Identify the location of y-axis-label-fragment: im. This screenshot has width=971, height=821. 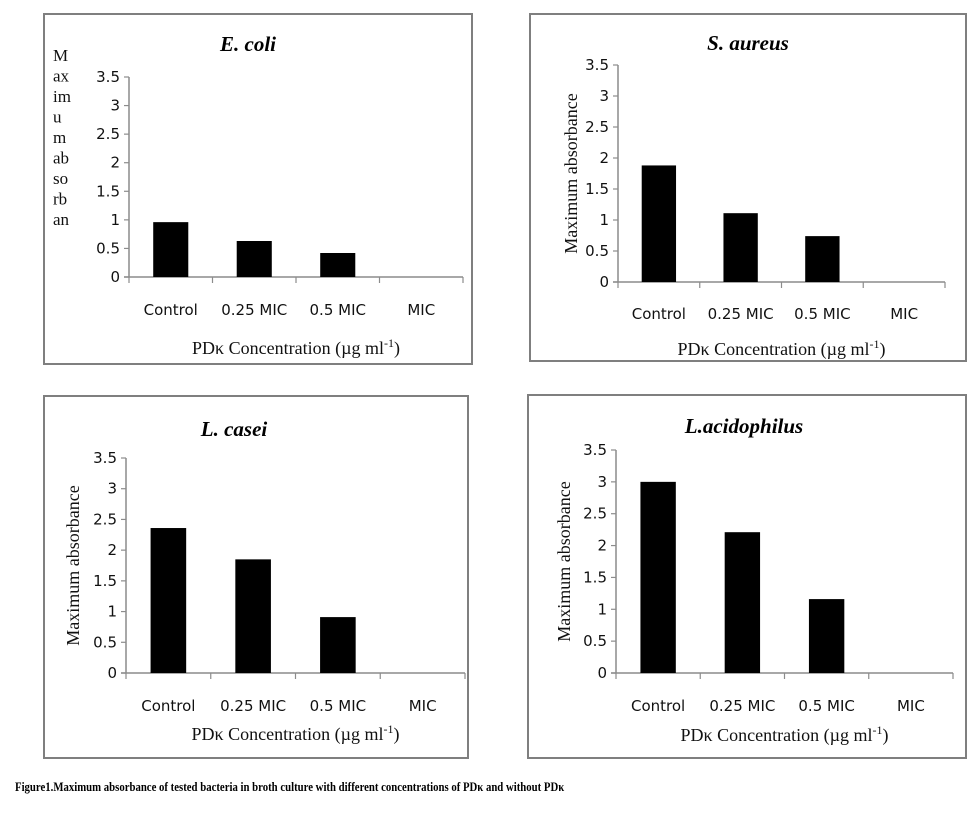
(62, 96).